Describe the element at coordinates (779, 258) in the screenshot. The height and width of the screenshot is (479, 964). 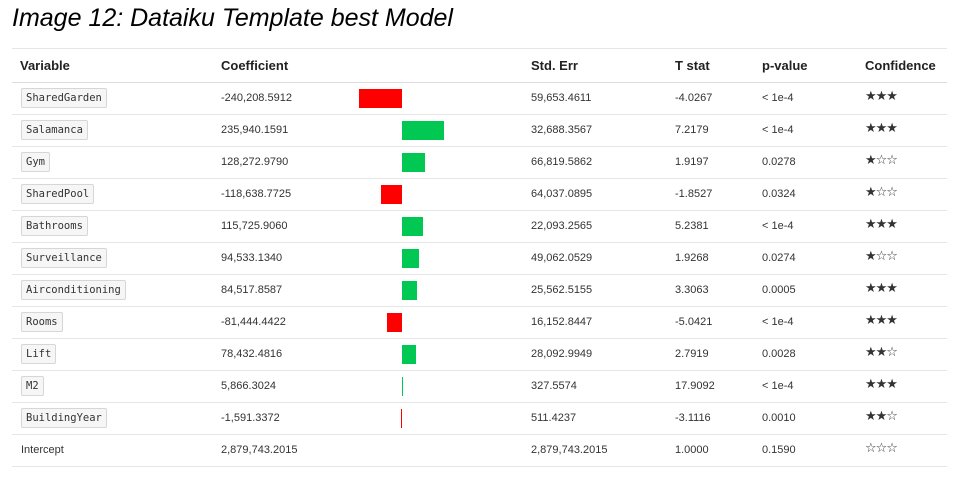
I see `p-value: 0.0274` at that location.